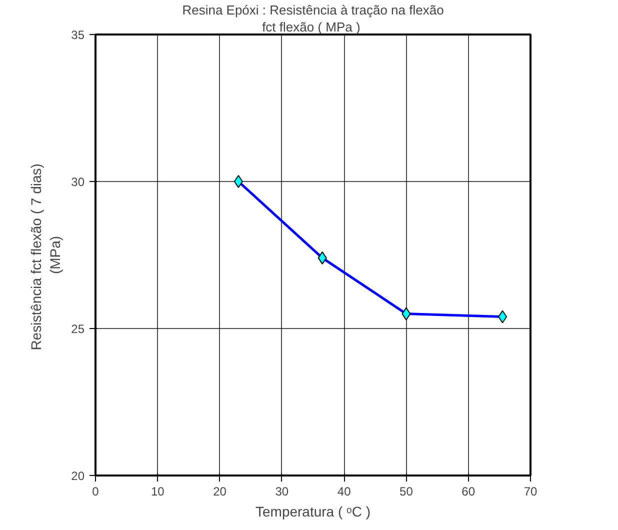 This screenshot has height=530, width=618. I want to click on x-tick-label: 30, so click(282, 491).